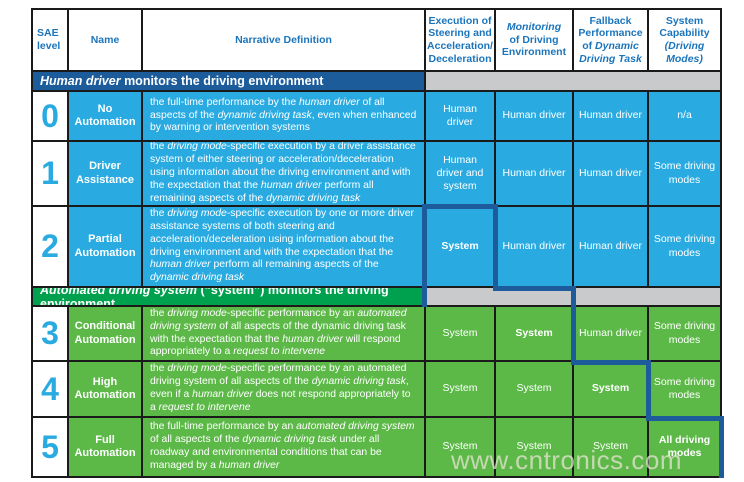  Describe the element at coordinates (460, 173) in the screenshot. I see `level-1-execution: Human driver and system` at that location.